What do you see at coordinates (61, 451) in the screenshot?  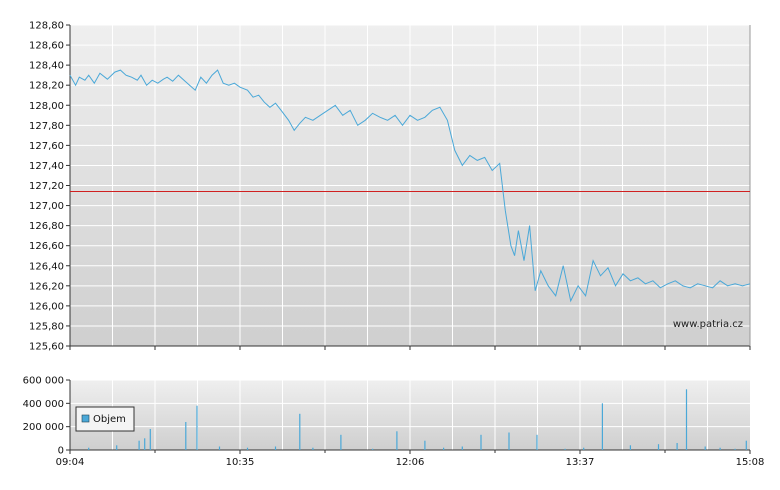 I see `volume-y-tick-label: 0` at bounding box center [61, 451].